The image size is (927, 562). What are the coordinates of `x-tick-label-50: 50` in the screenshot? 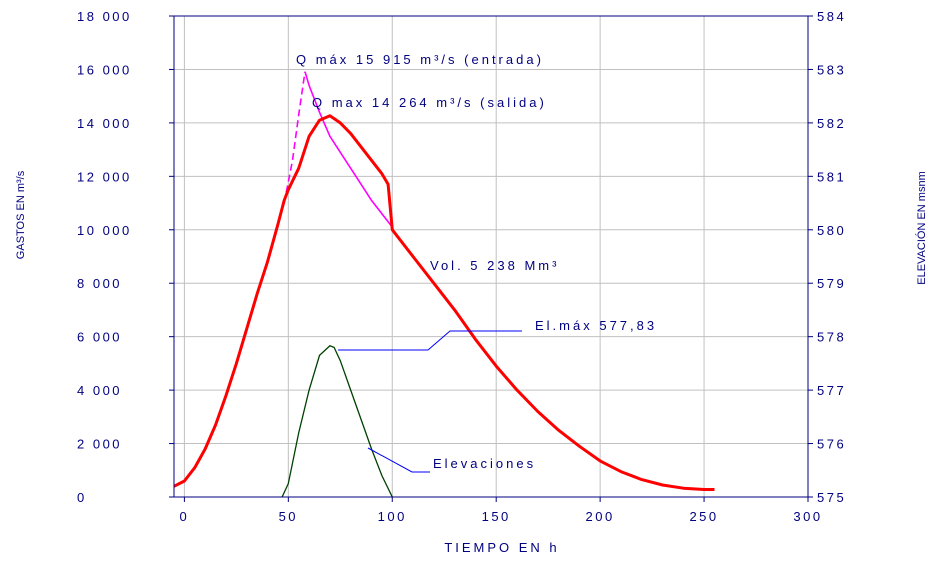 It's located at (288, 516).